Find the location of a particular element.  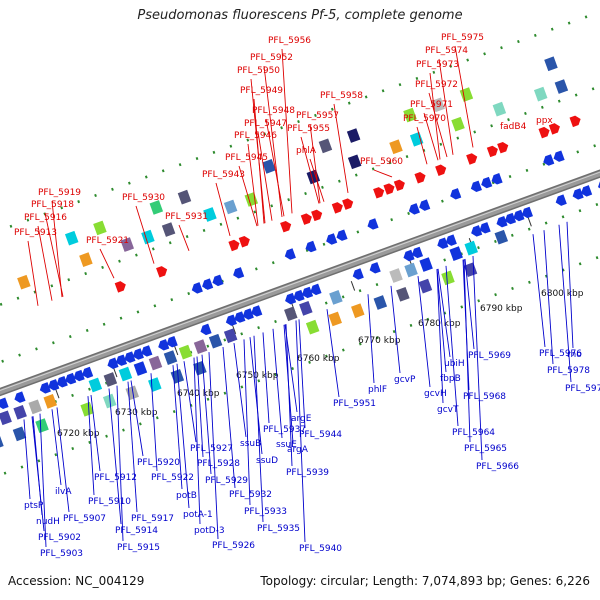

gene-label-PFL_5966: PFL_5966 is located at coordinates (497, 467).